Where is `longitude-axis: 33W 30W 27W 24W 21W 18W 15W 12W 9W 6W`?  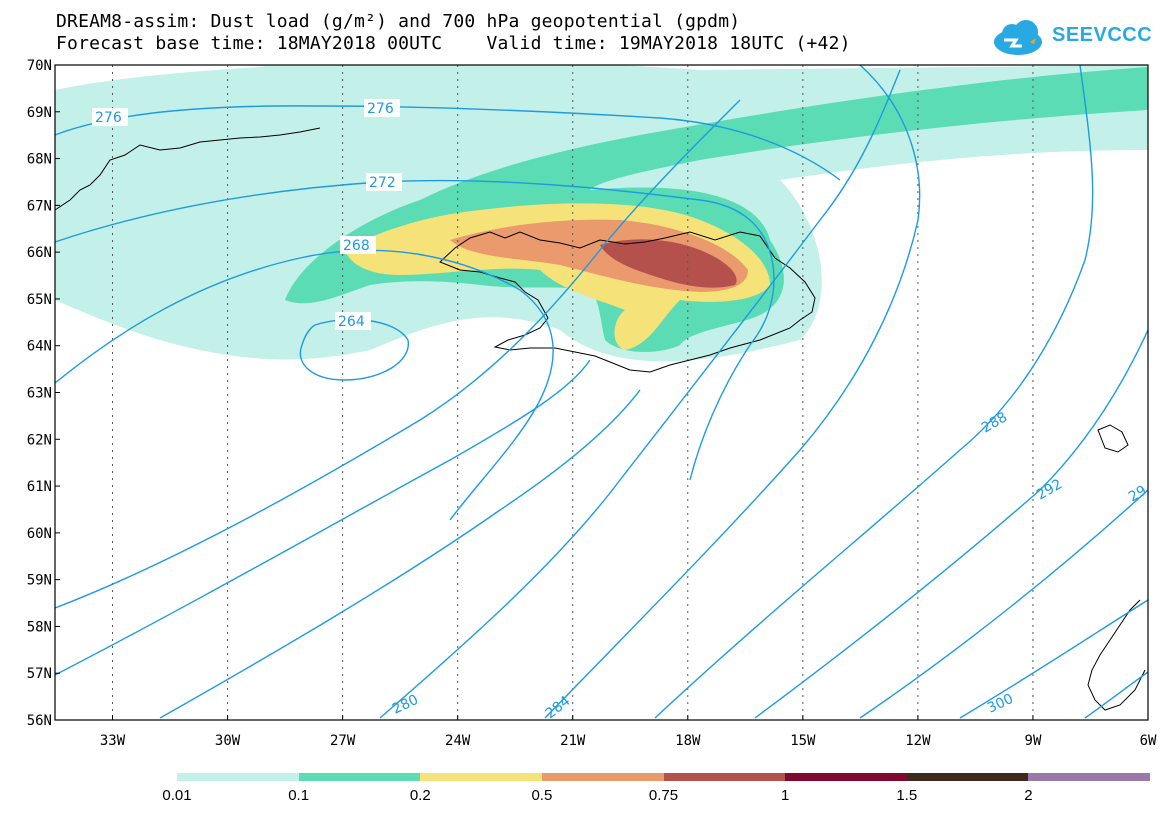 longitude-axis: 33W 30W 27W 24W 21W 18W 15W 12W 9W 6W is located at coordinates (628, 732).